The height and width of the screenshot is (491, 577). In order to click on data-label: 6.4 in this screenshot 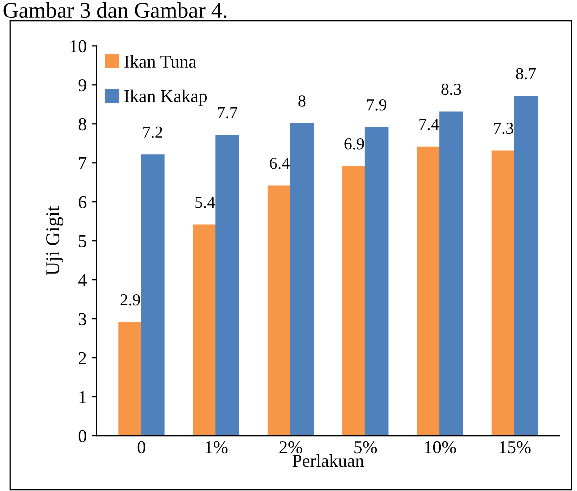, I will do `click(280, 164)`.